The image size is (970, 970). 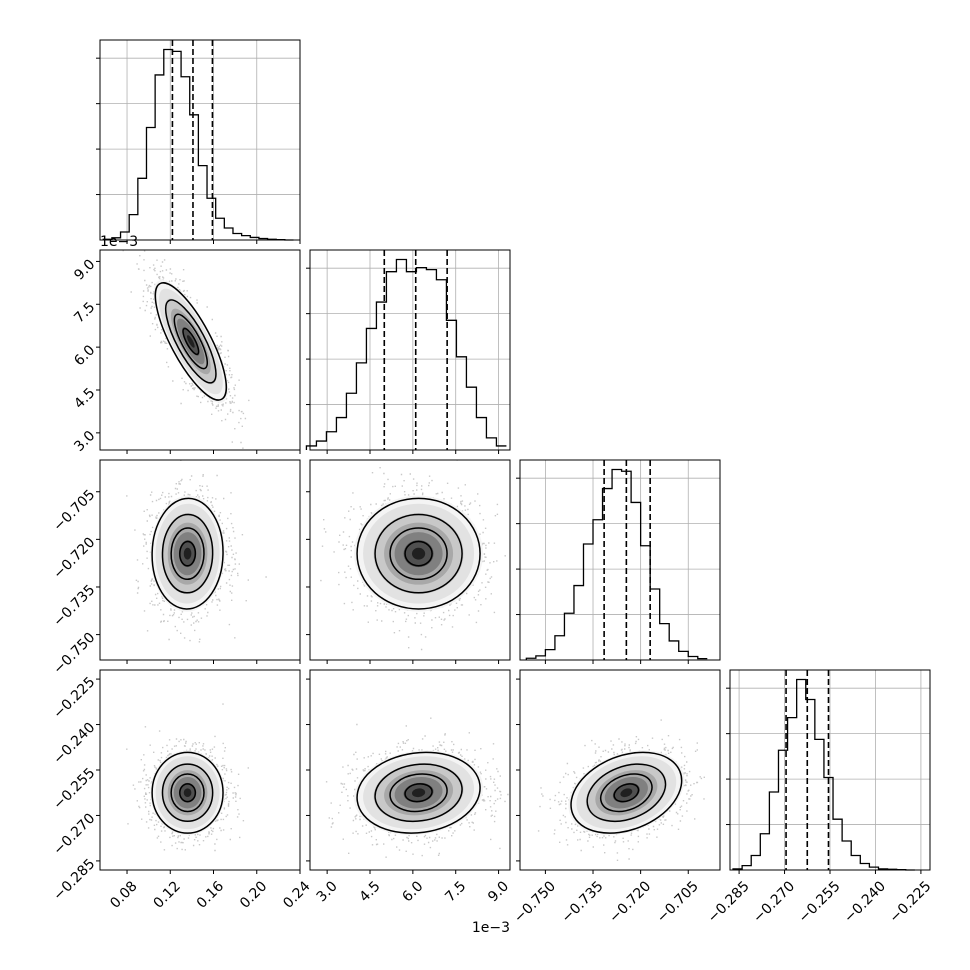 What do you see at coordinates (210, 894) in the screenshot?
I see `x-tick-label: 0.16` at bounding box center [210, 894].